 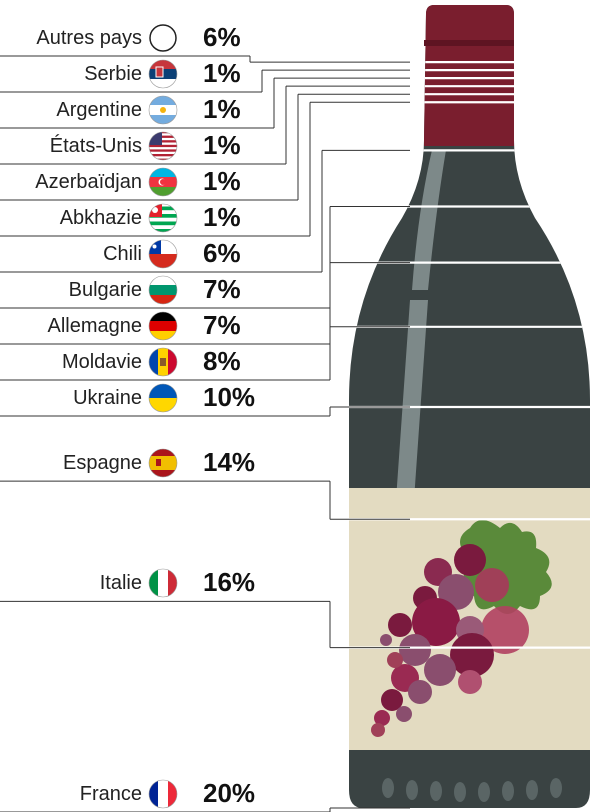 I want to click on country-label: Ukraine, so click(x=107, y=398).